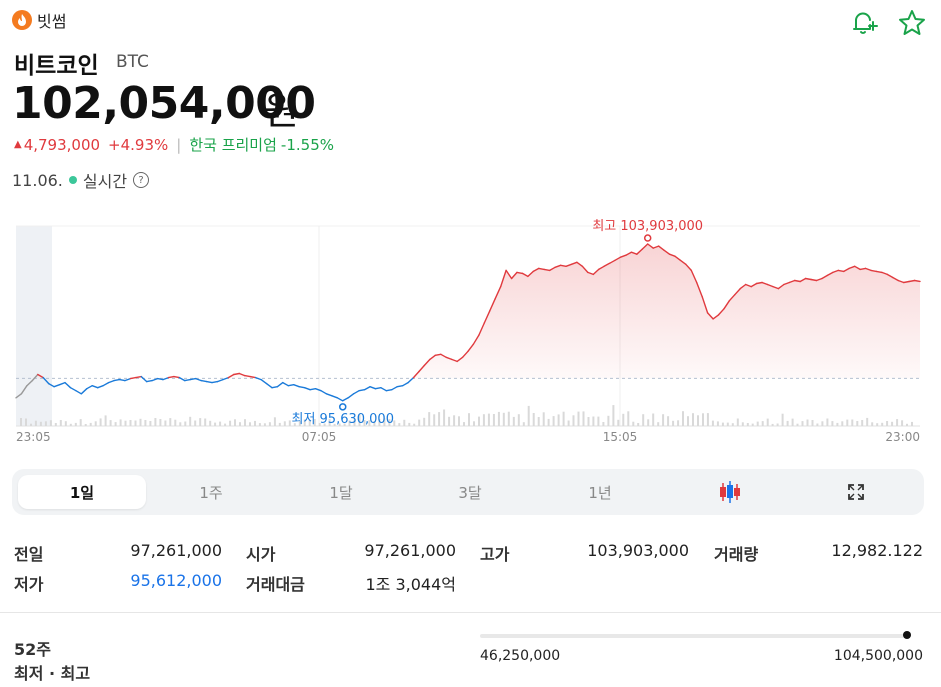  I want to click on tab-3-month: 3달, so click(470, 492).